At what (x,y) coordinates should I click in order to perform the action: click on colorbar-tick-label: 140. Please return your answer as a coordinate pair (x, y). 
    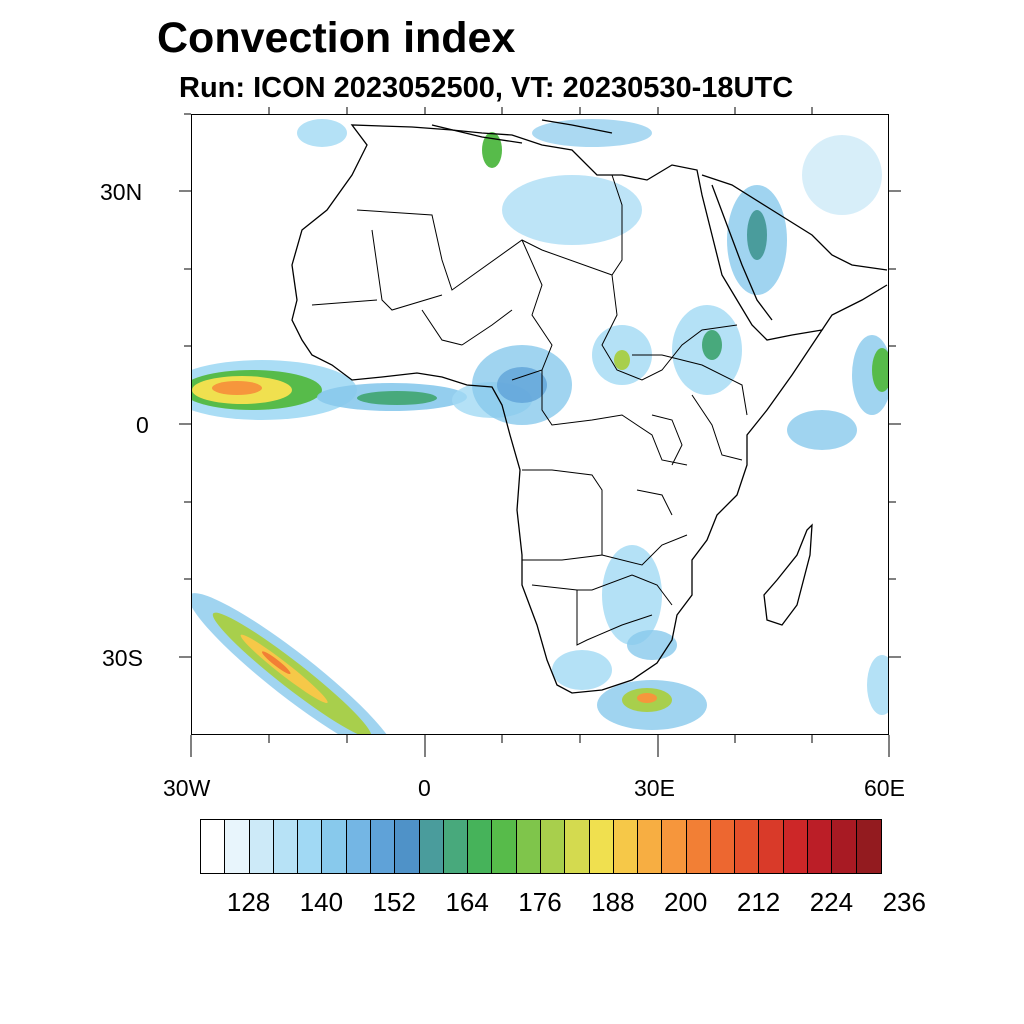
    Looking at the image, I should click on (321, 902).